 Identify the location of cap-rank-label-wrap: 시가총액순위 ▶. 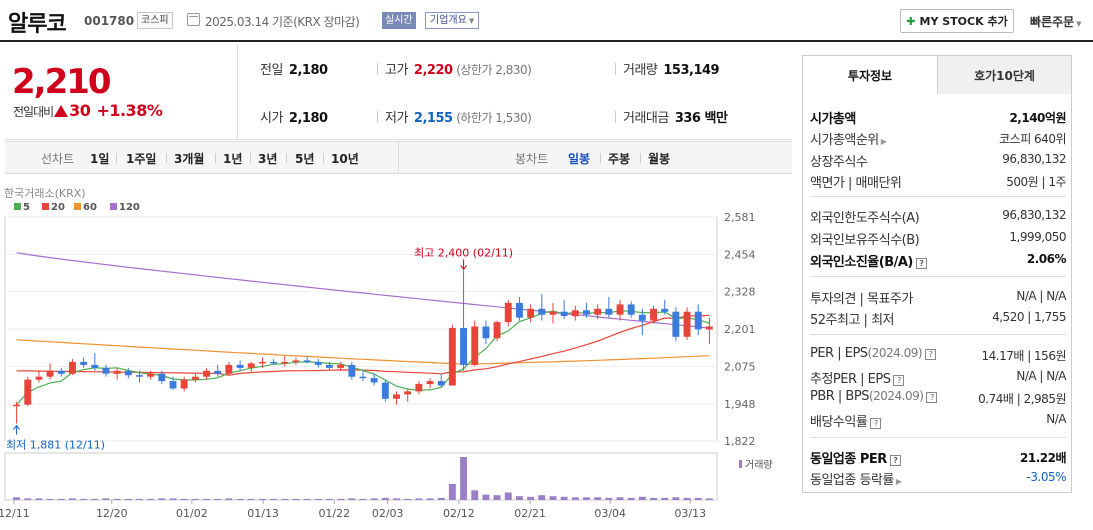
(848, 138).